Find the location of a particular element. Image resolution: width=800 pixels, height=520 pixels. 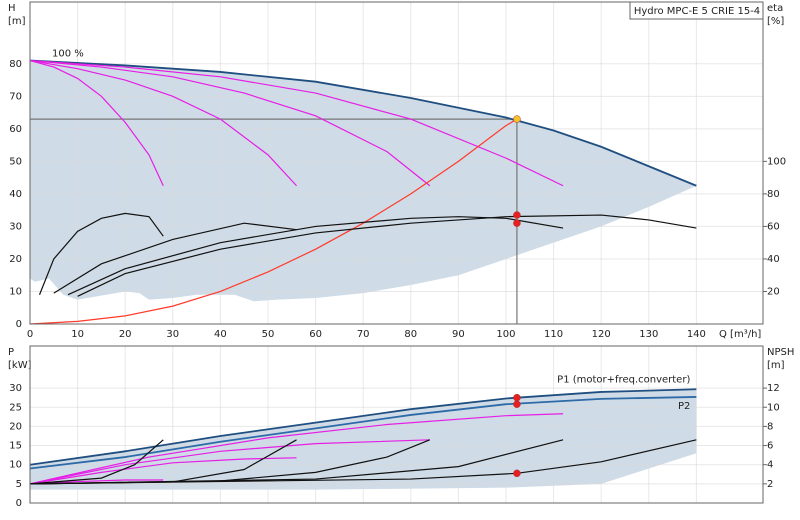

y-tick-label: 40 is located at coordinates (15, 194).